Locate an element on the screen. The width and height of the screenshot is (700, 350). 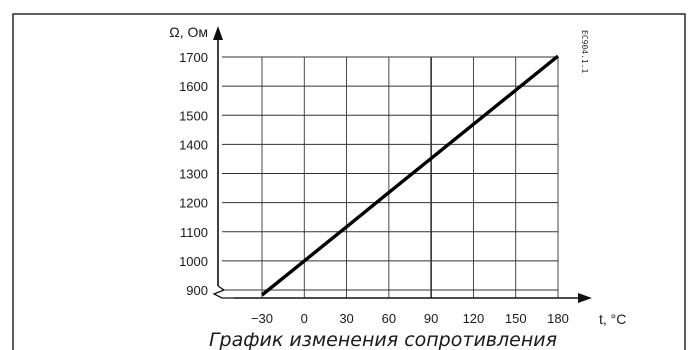
x-axis-arrow is located at coordinates (585, 298).